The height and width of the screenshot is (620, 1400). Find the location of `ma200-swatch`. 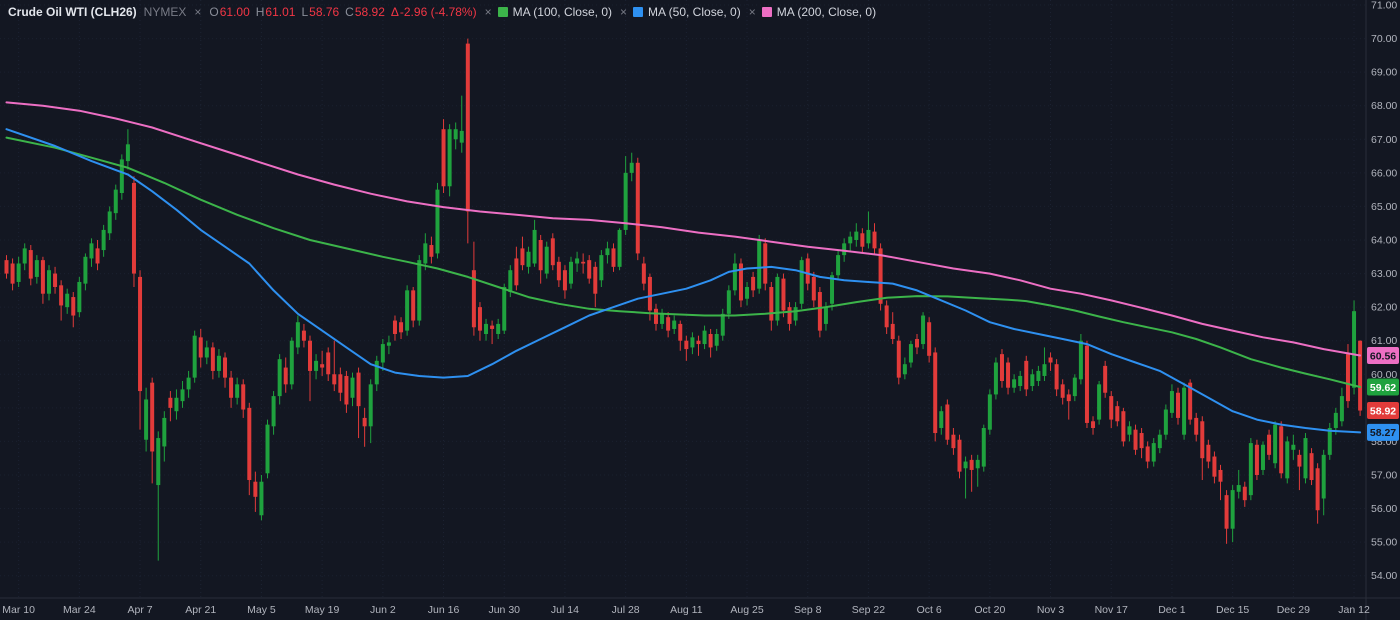

ma200-swatch is located at coordinates (766, 12).